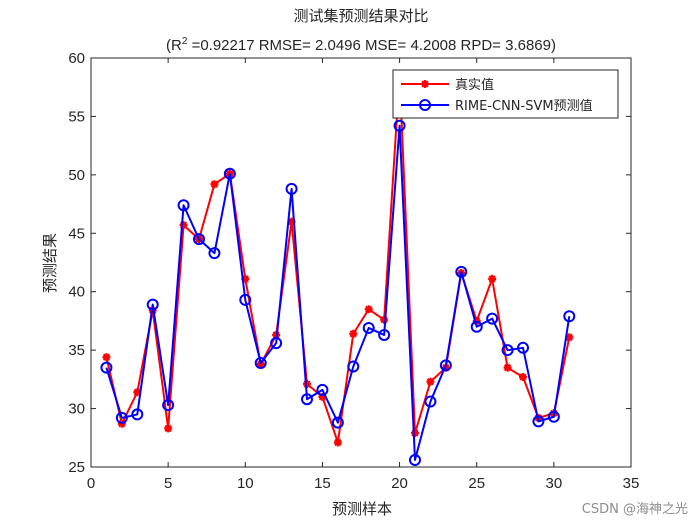 This screenshot has height=525, width=700. What do you see at coordinates (91, 483) in the screenshot?
I see `x-tick-label: 0` at bounding box center [91, 483].